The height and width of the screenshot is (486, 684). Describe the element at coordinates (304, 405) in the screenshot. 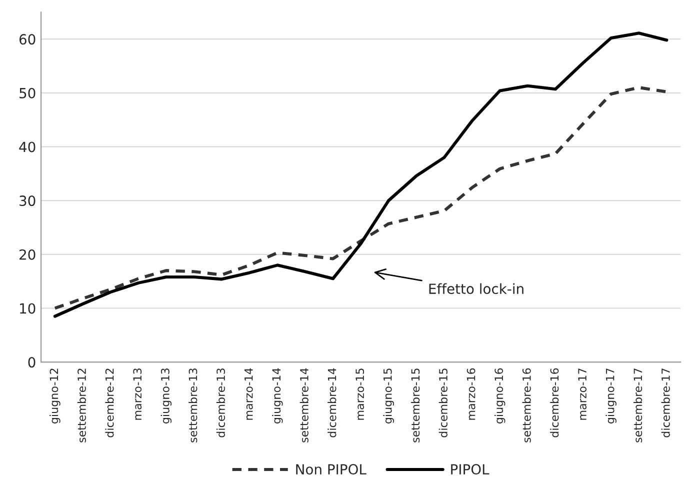

I see `x-tick-label: settembre-14` at that location.